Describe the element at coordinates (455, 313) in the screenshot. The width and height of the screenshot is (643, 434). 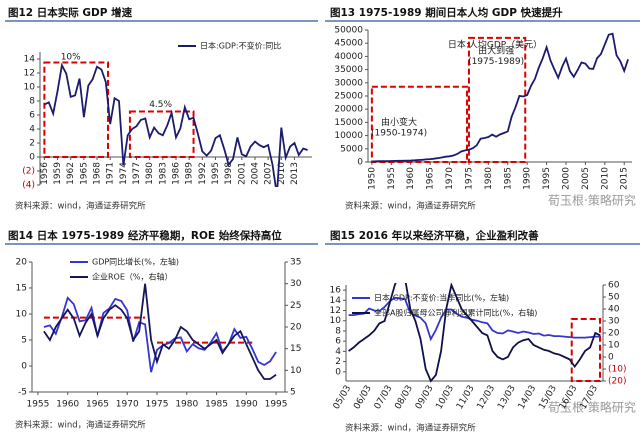
I see `legend-label: 全部A股归属母公司净利润累计同比(%，右轴)` at that location.